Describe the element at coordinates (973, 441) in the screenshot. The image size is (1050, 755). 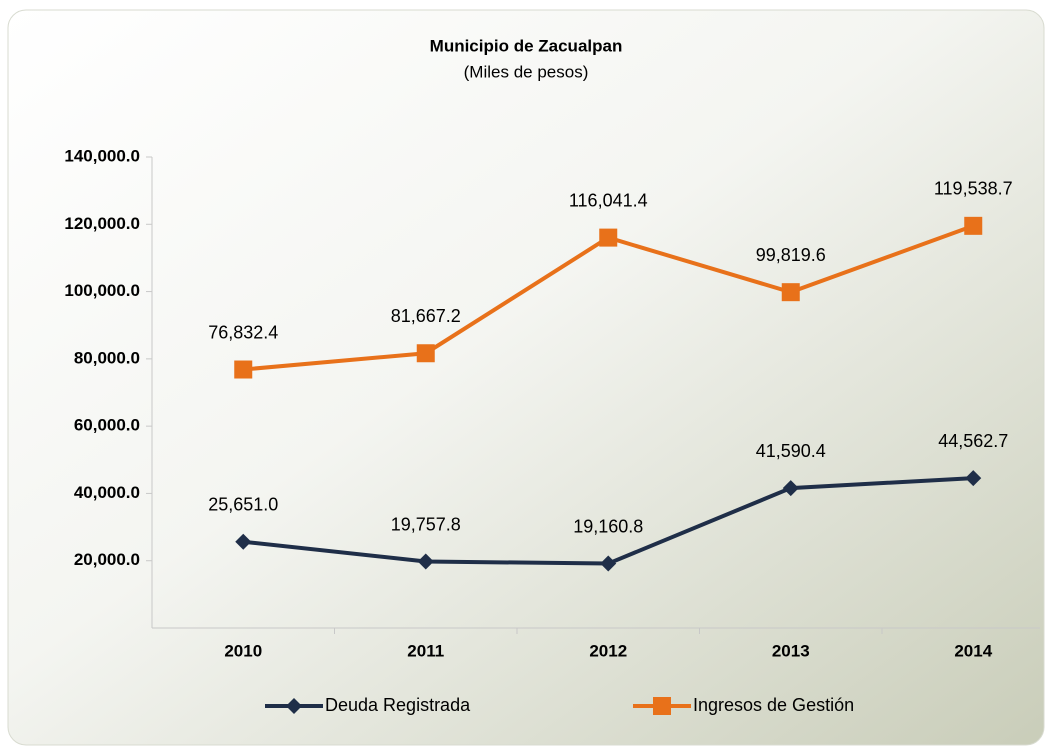
I see `data-label: 44,562.7` at that location.